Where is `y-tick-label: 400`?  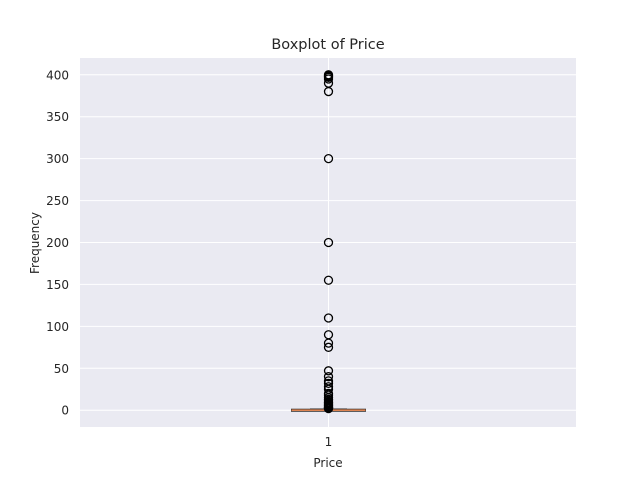 y-tick-label: 400 is located at coordinates (57, 75).